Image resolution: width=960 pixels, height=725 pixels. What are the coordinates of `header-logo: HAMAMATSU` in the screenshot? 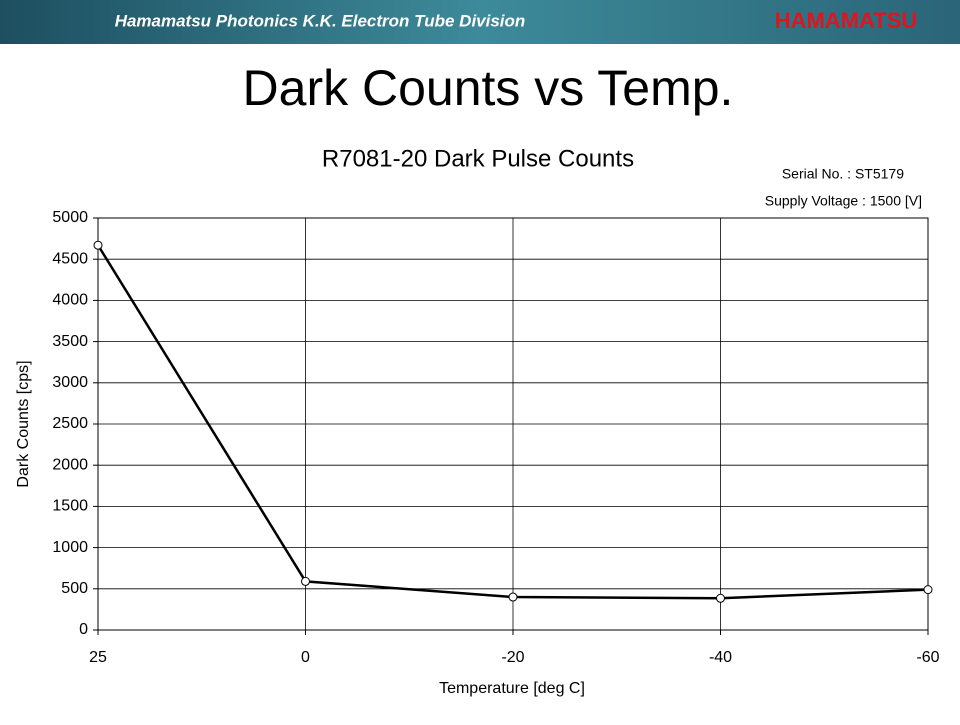 It's located at (846, 20).